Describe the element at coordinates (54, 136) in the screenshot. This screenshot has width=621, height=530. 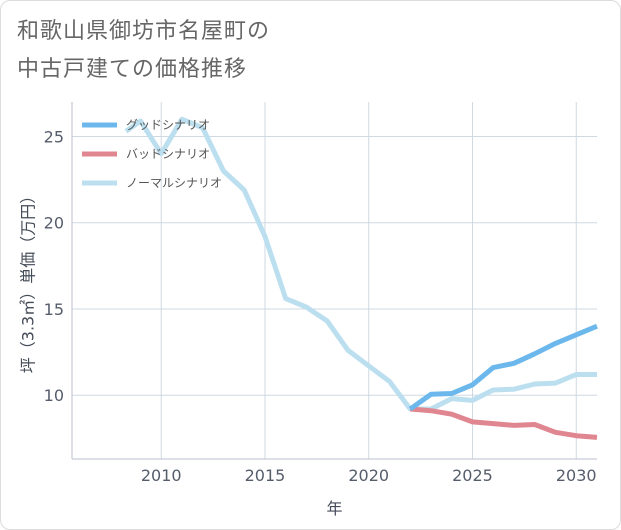
I see `y-tick-label-25: 25` at that location.